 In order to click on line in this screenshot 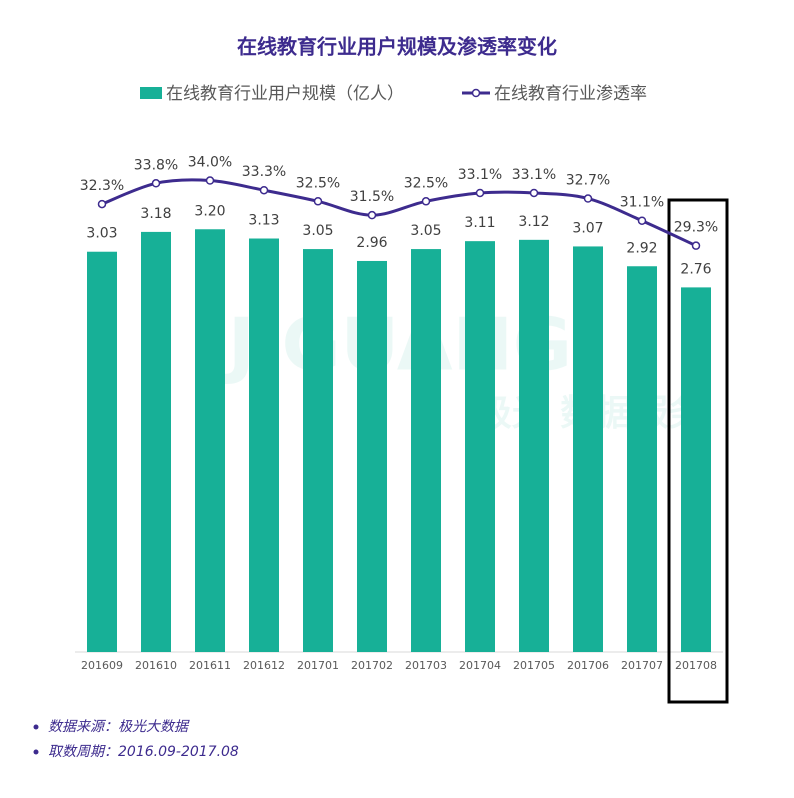, I will do `click(399, 213)`.